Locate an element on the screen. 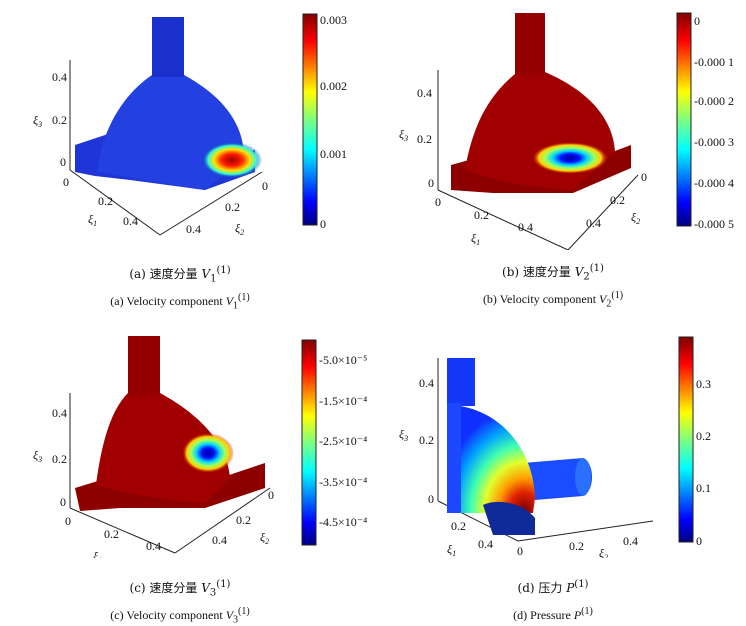 The height and width of the screenshot is (626, 746). caption-cn-a: (a) 速度分量 V1(1) is located at coordinates (180, 275).